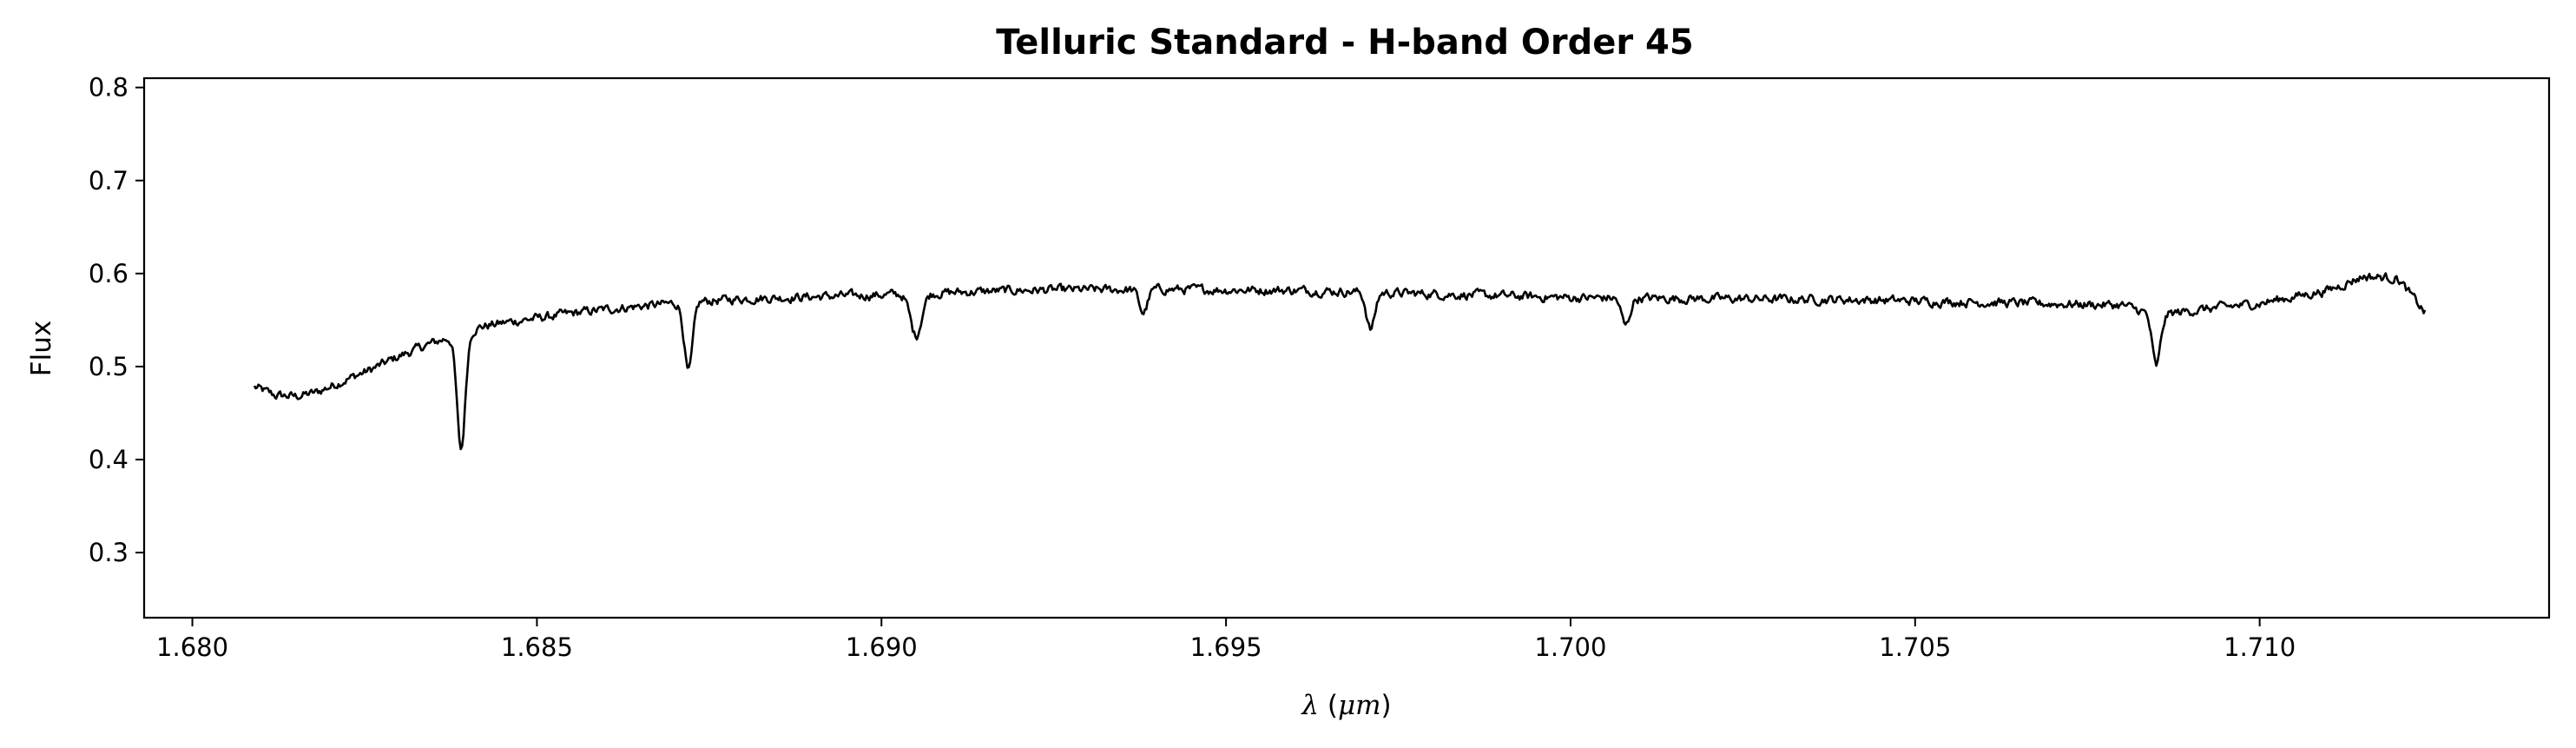  I want to click on x-axis-label-unit: μm, so click(1359, 705).